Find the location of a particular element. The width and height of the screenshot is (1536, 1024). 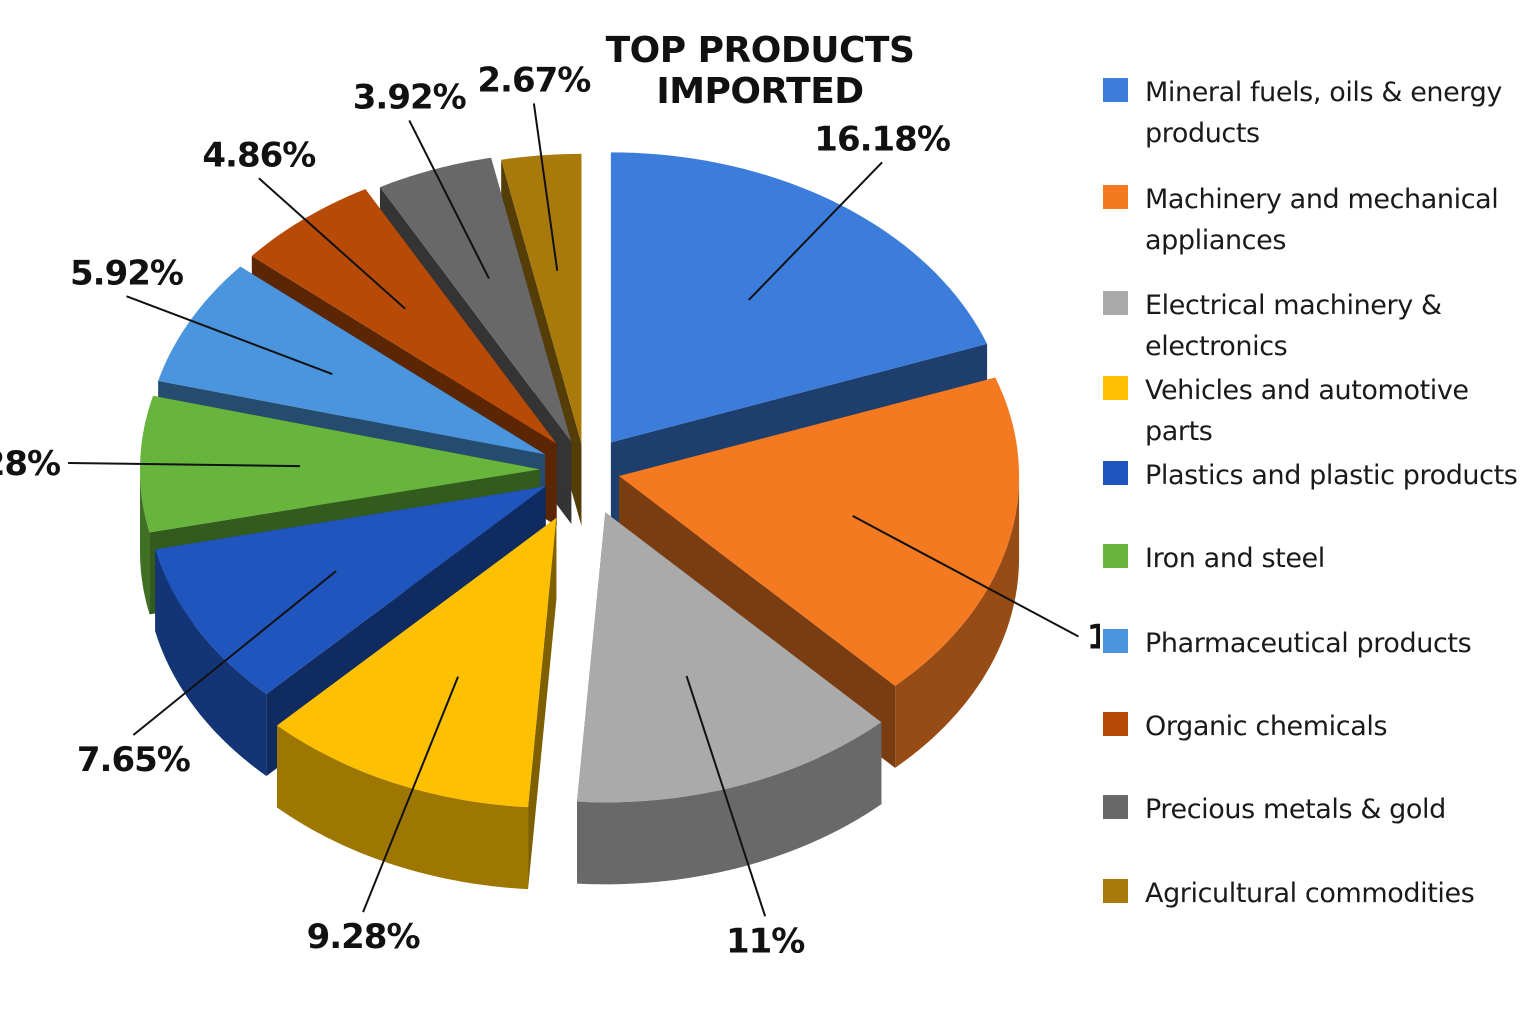

pie-slice is located at coordinates (417, 703).